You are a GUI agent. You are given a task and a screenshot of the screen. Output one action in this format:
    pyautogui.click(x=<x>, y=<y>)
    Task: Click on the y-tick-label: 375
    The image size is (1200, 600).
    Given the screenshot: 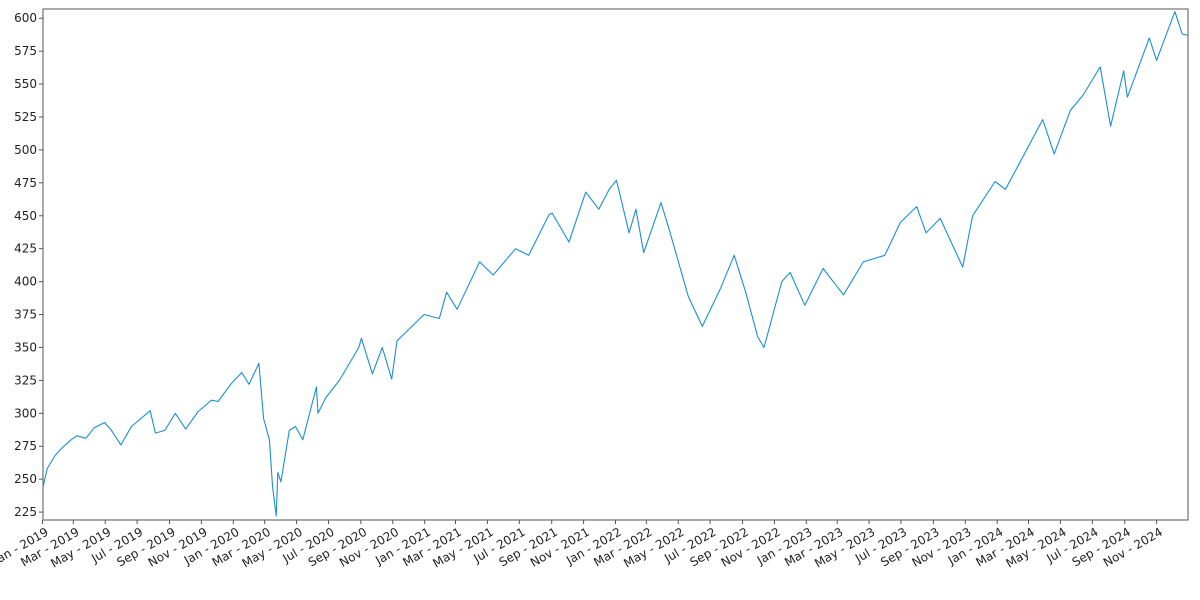 What is the action you would take?
    pyautogui.click(x=25, y=315)
    